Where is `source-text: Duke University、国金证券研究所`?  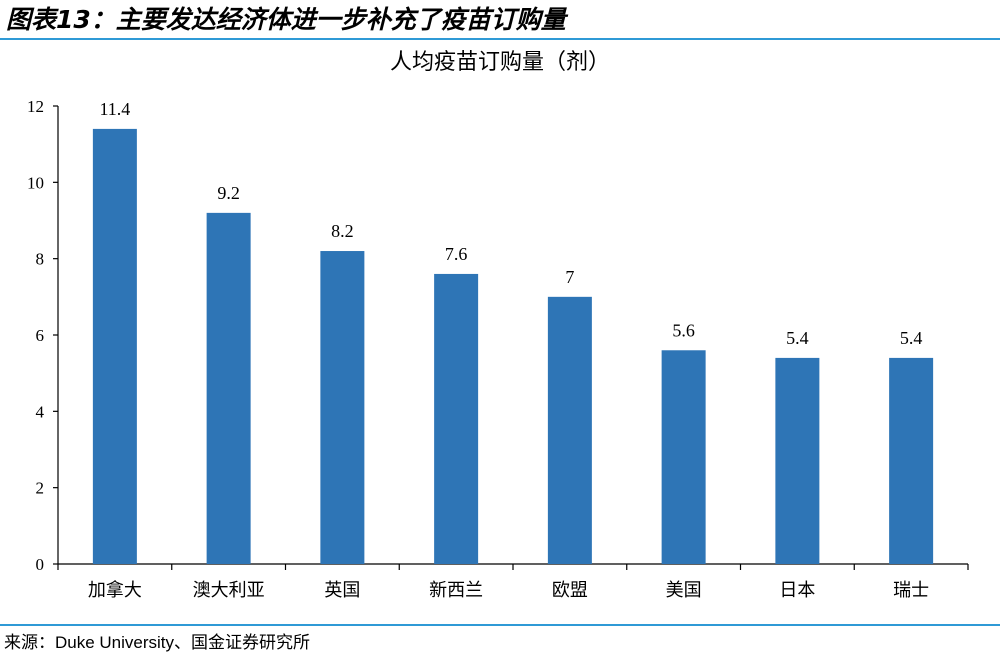 source-text: Duke University、国金证券研究所 is located at coordinates (183, 642).